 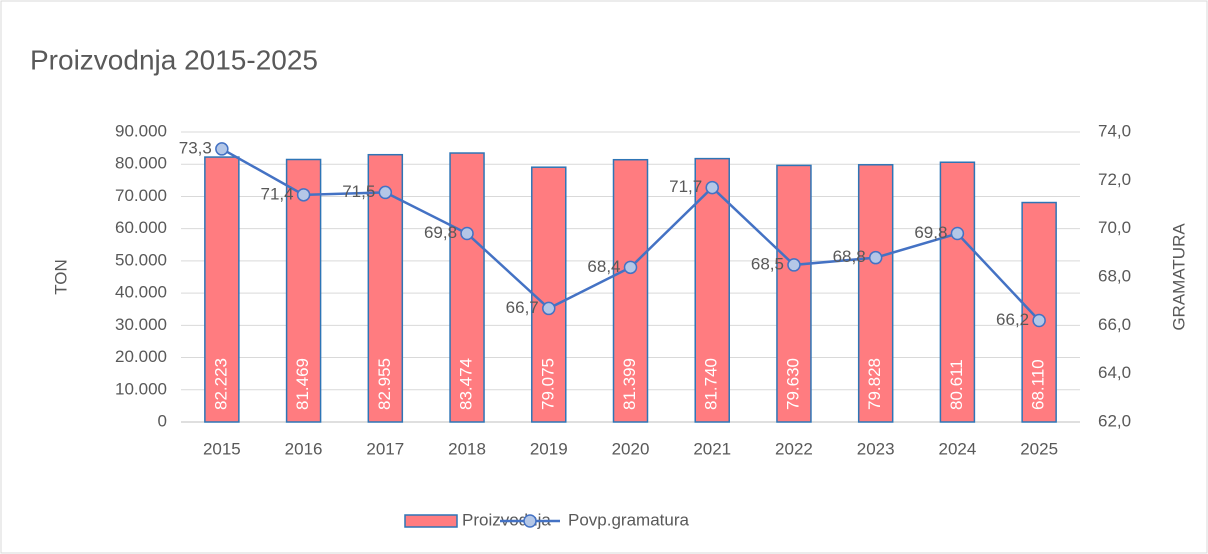 I want to click on y-tick-label: 80.000, so click(x=141, y=163).